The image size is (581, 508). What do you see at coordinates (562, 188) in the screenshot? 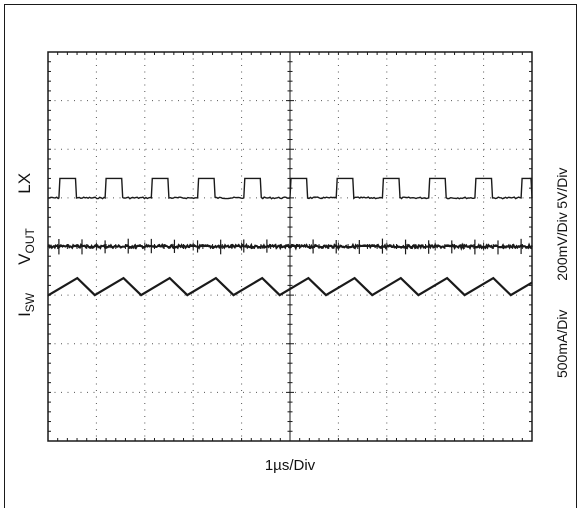
I see `scale-label-lx: 5V/Div` at bounding box center [562, 188].